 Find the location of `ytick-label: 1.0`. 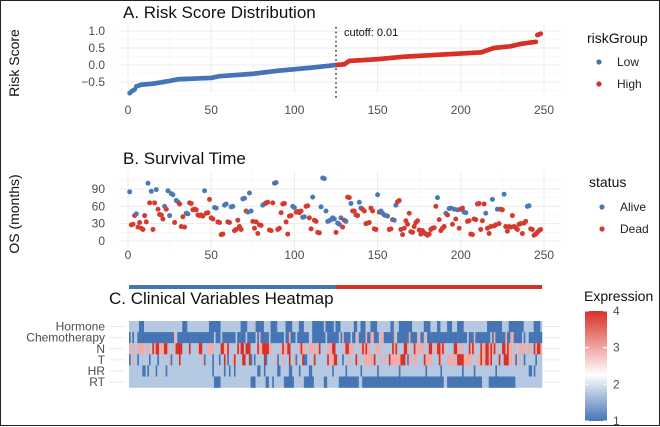

ytick-label: 1.0 is located at coordinates (96, 31).